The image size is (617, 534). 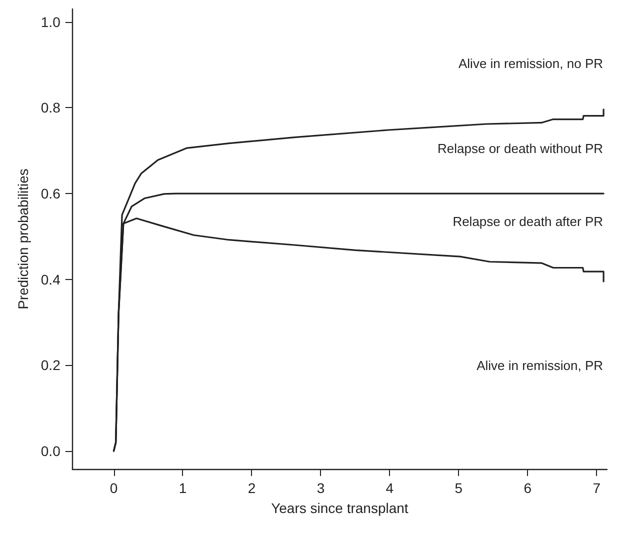 What do you see at coordinates (596, 488) in the screenshot?
I see `x-tick-label: 7` at bounding box center [596, 488].